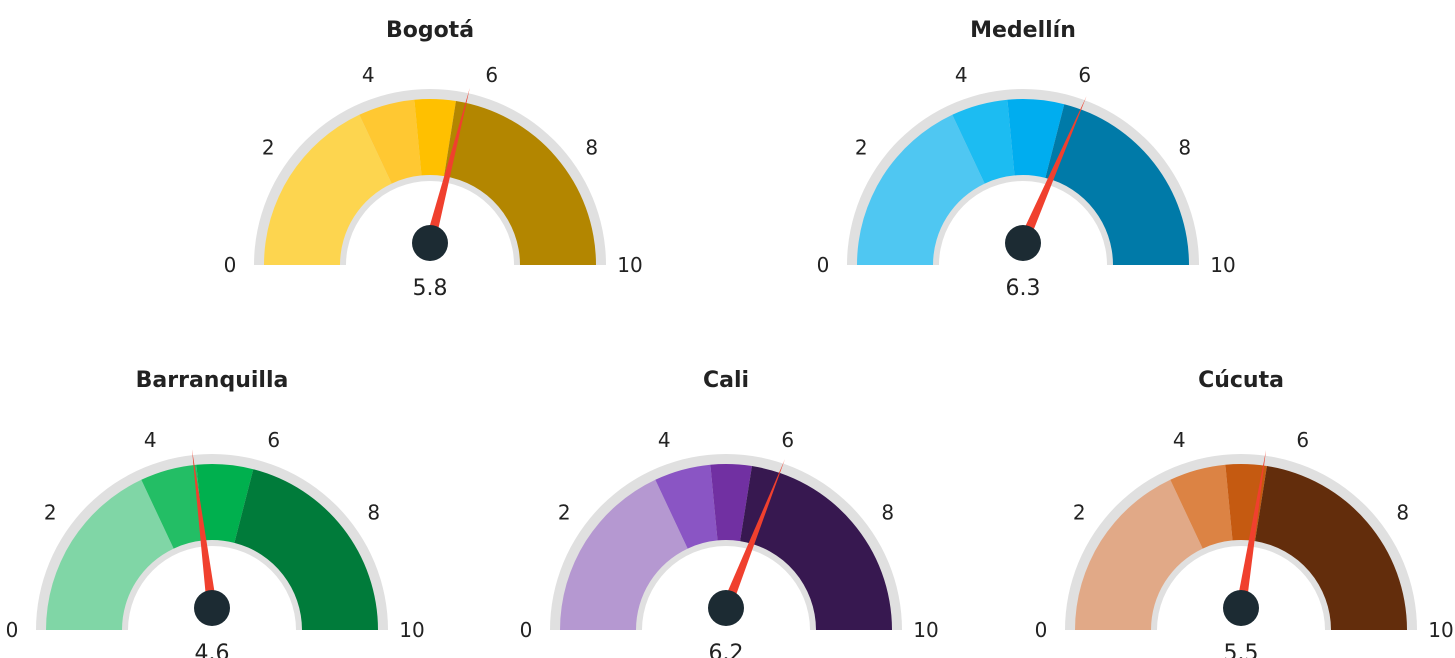 This screenshot has width=1455, height=658. I want to click on gauge-title: Barranquilla, so click(212, 380).